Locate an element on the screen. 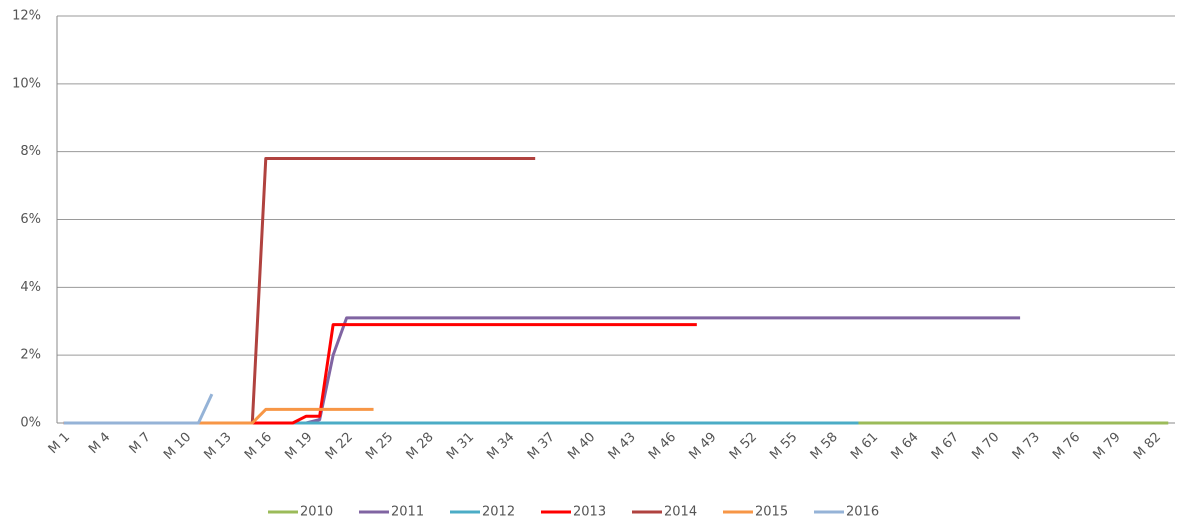  legend-label: 2016 is located at coordinates (862, 512).